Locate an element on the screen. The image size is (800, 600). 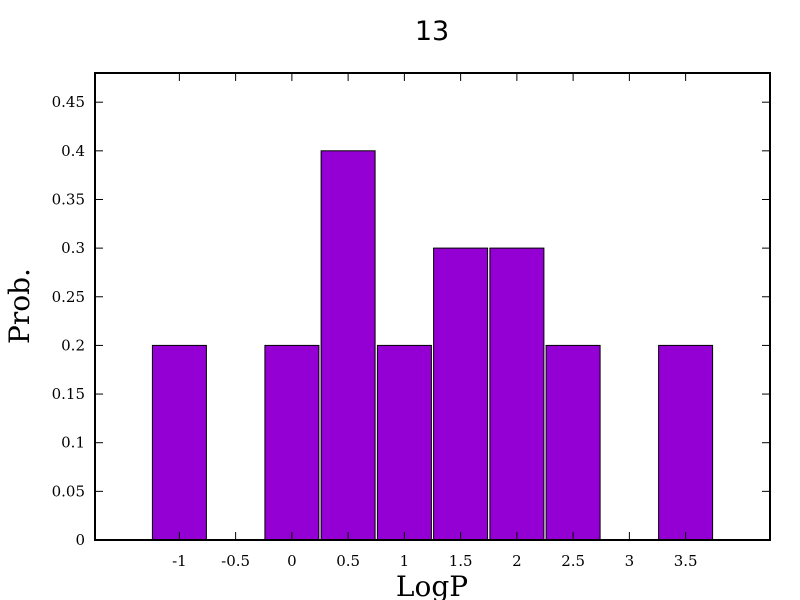
y-tick-label: 0 is located at coordinates (80, 540).